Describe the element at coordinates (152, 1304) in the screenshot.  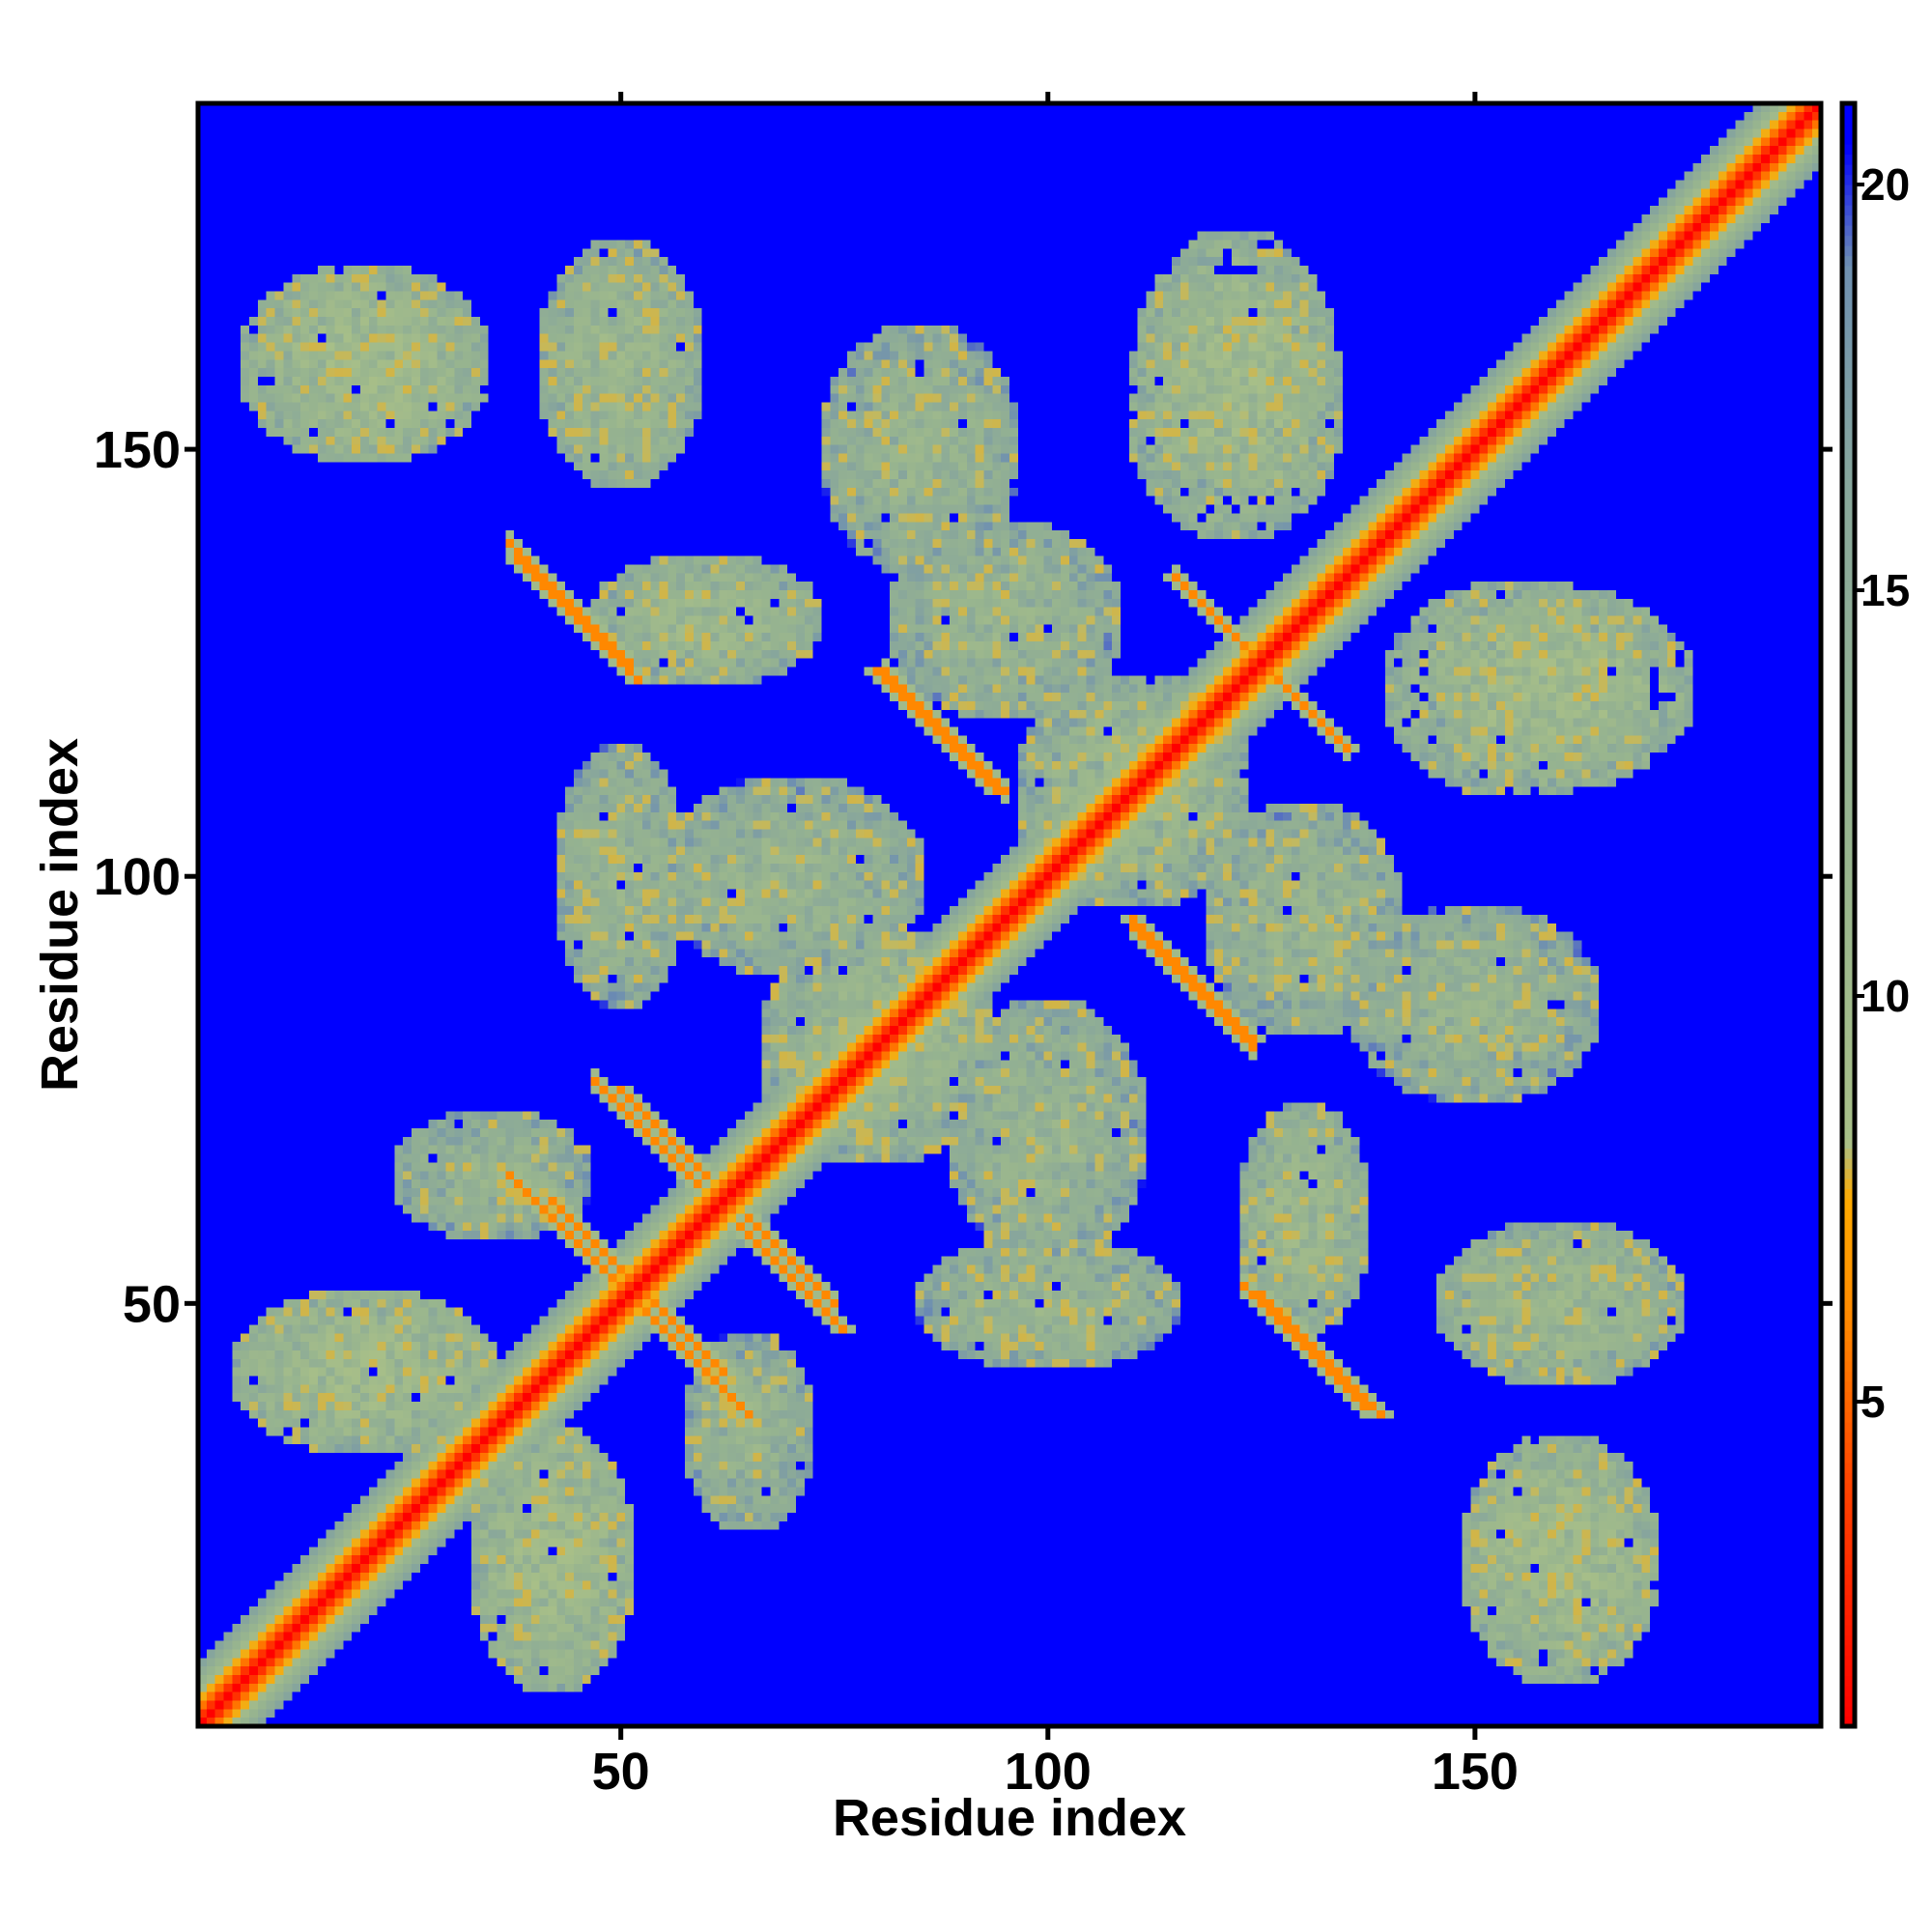
I see `y-tick-label: 50` at that location.